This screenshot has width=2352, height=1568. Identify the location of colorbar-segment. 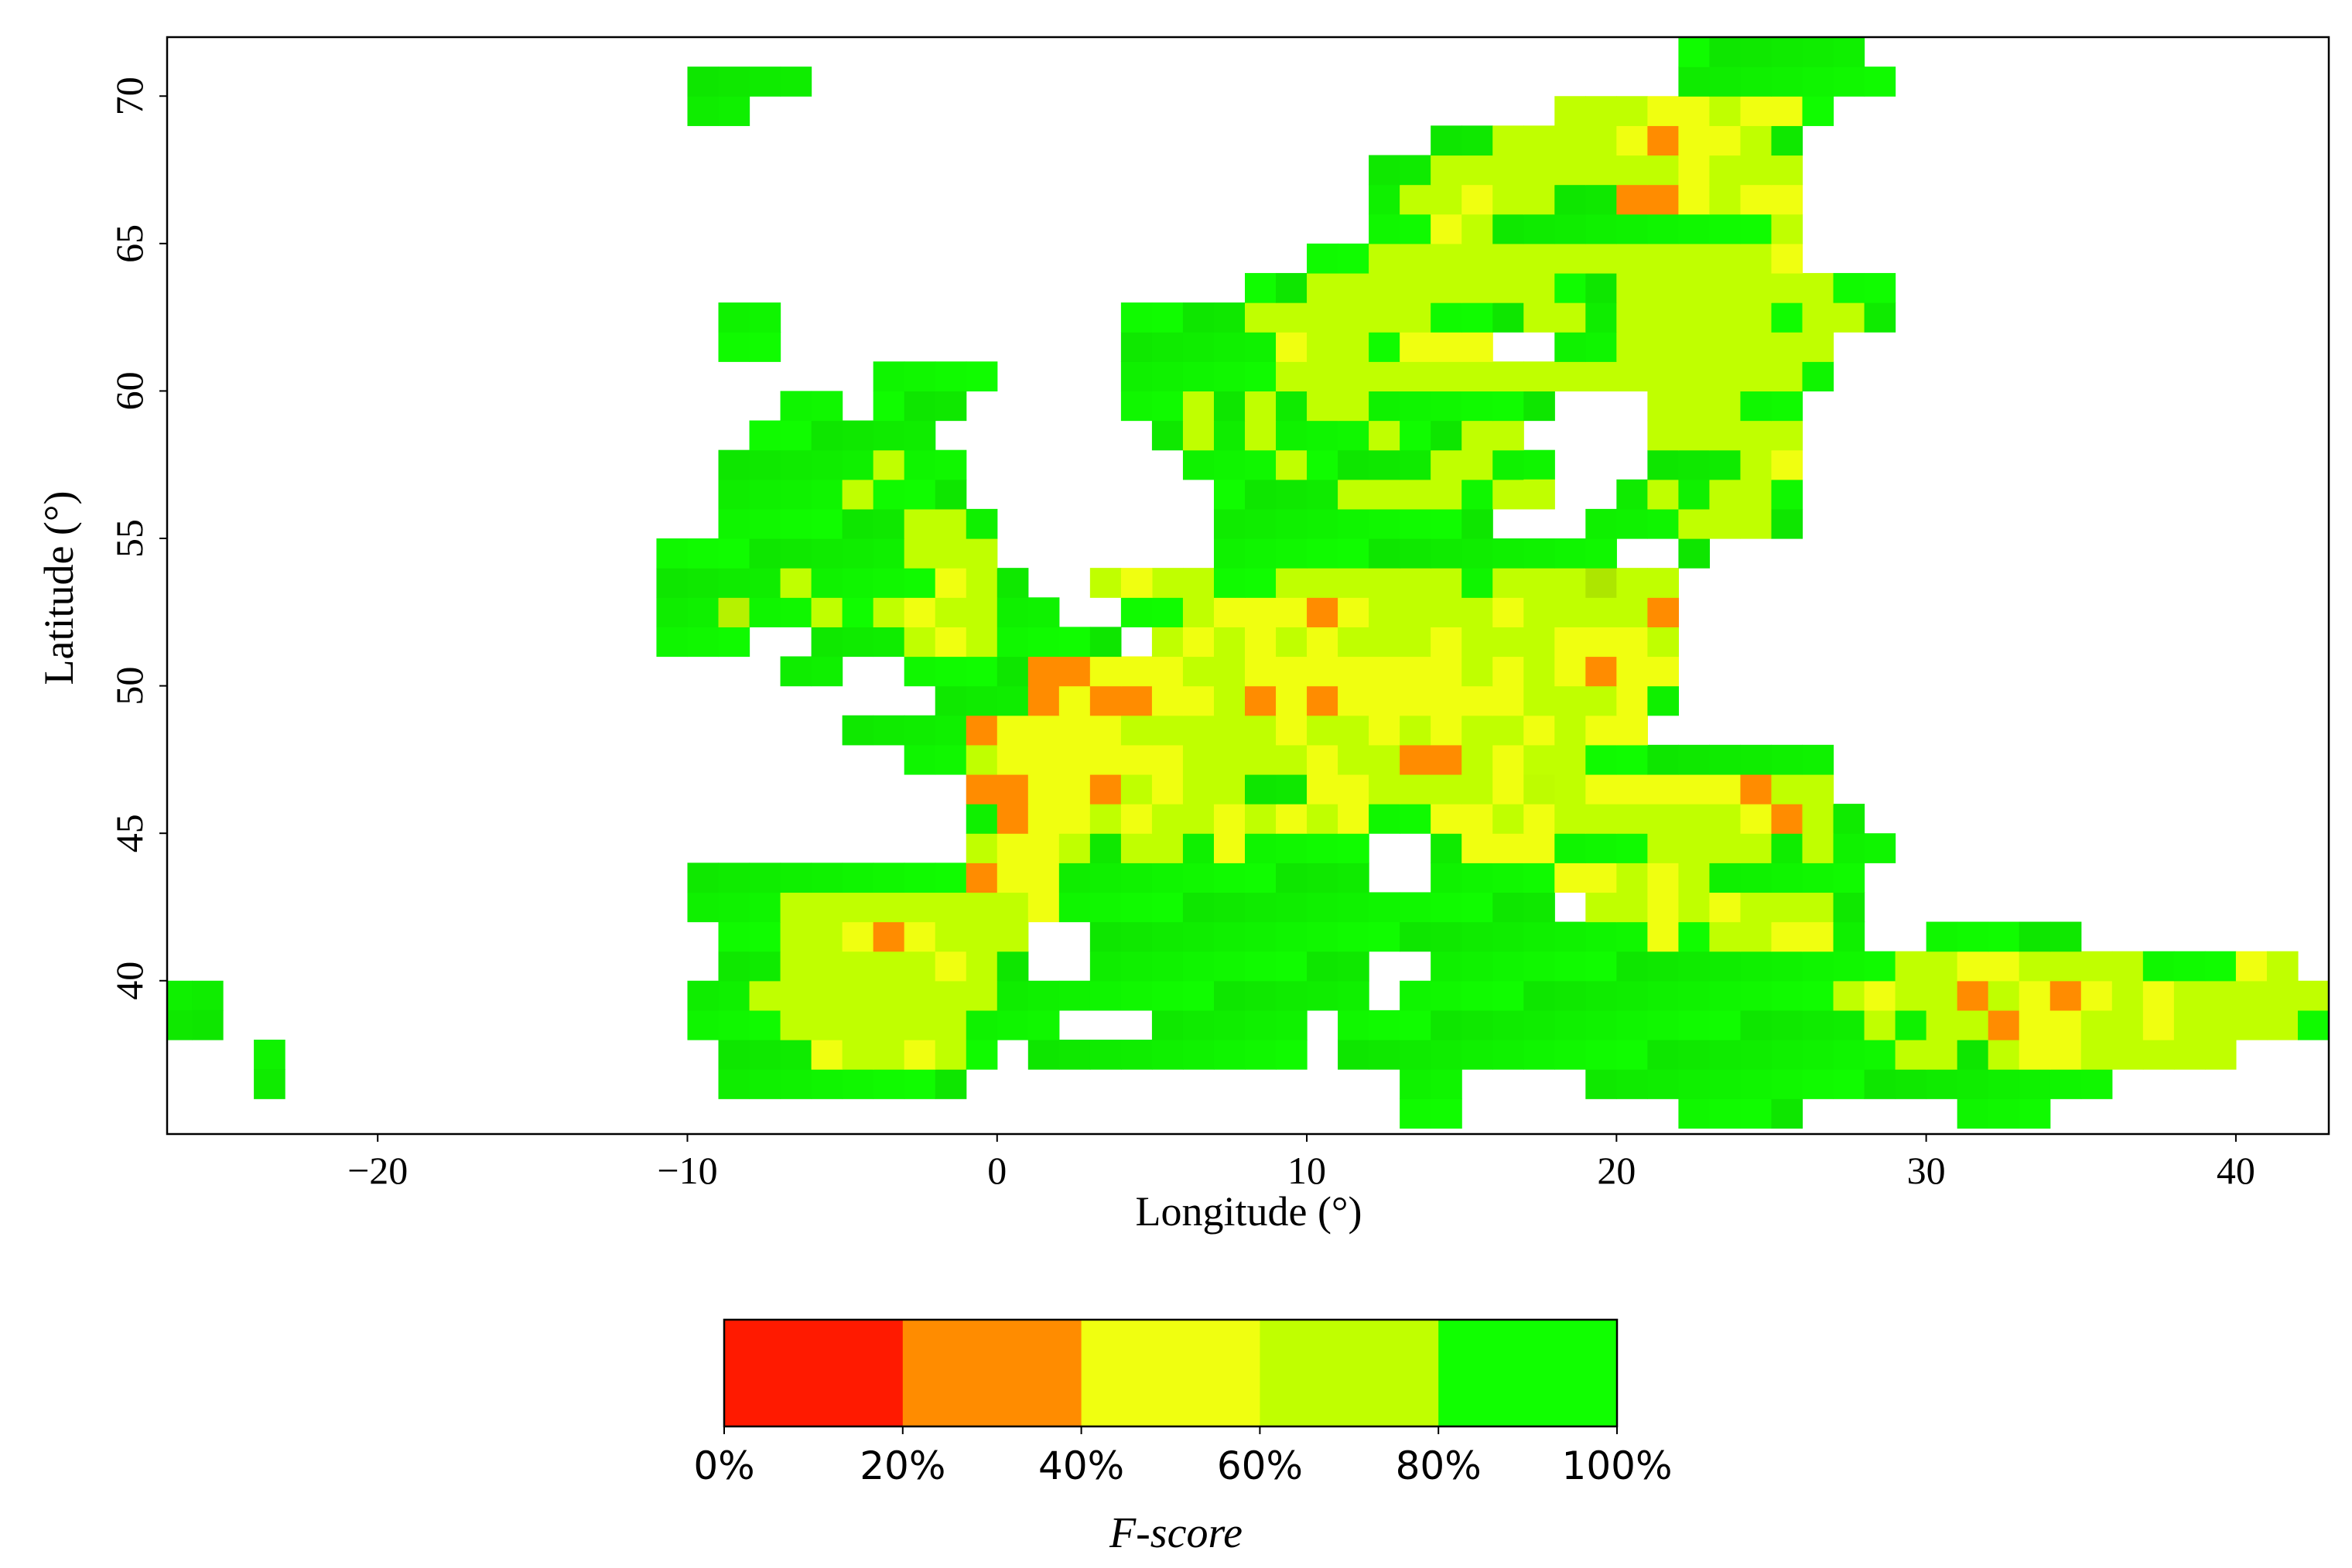
(1170, 1373).